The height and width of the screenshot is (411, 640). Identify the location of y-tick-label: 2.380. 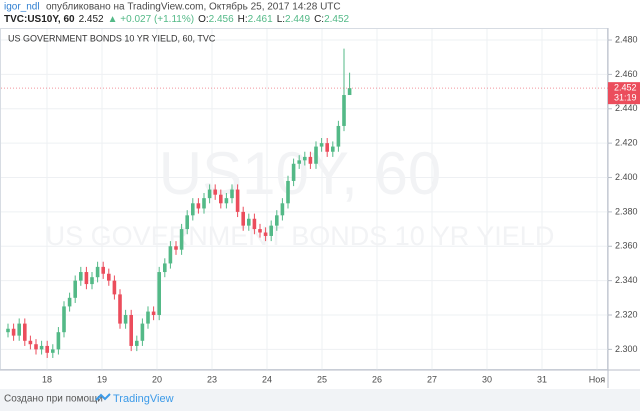
(626, 211).